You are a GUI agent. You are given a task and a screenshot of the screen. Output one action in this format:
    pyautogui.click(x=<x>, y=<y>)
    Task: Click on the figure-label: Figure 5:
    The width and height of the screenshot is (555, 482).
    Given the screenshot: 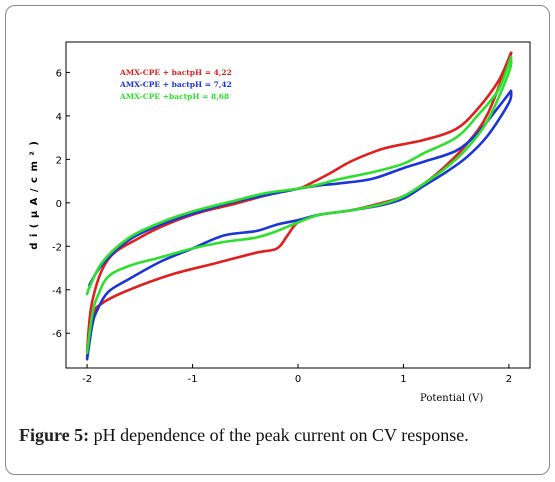 What is the action you would take?
    pyautogui.click(x=54, y=435)
    